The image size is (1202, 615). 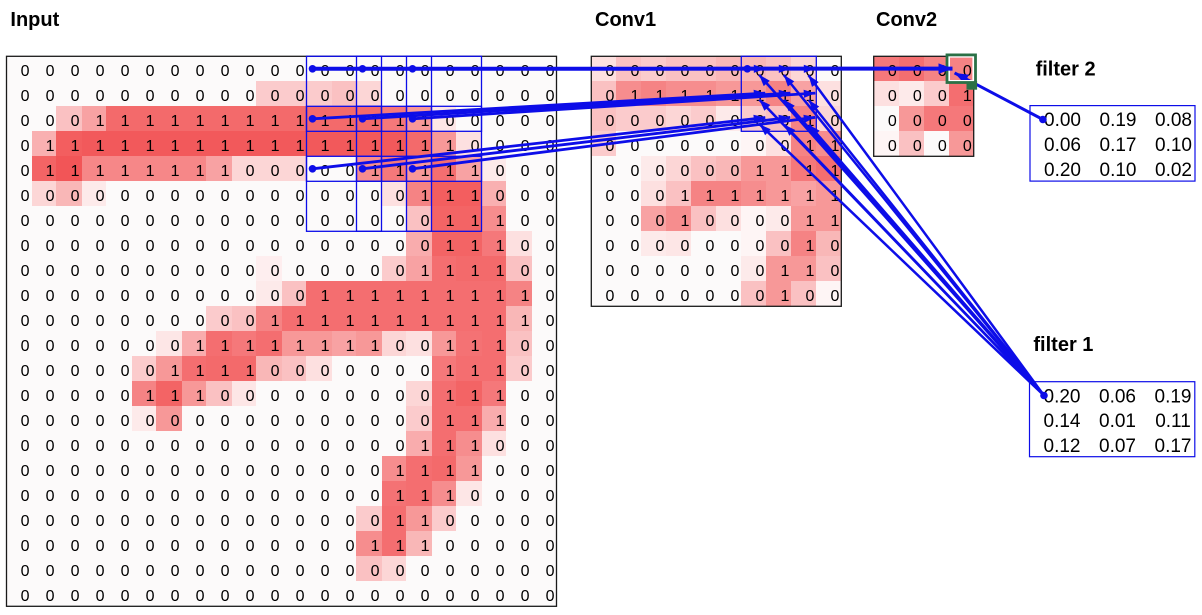 I want to click on svg-text:0.140.010.11: 0.14 0.01 0.11, so click(x=1117, y=421).